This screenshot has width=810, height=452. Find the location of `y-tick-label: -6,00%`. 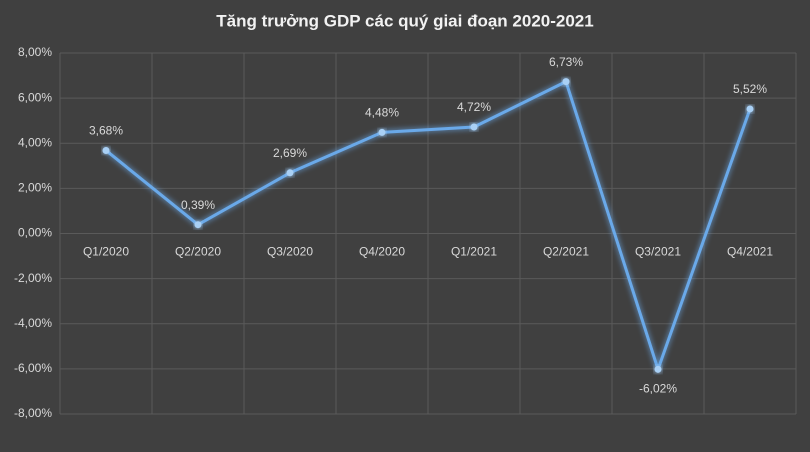

y-tick-label: -6,00% is located at coordinates (33, 368).